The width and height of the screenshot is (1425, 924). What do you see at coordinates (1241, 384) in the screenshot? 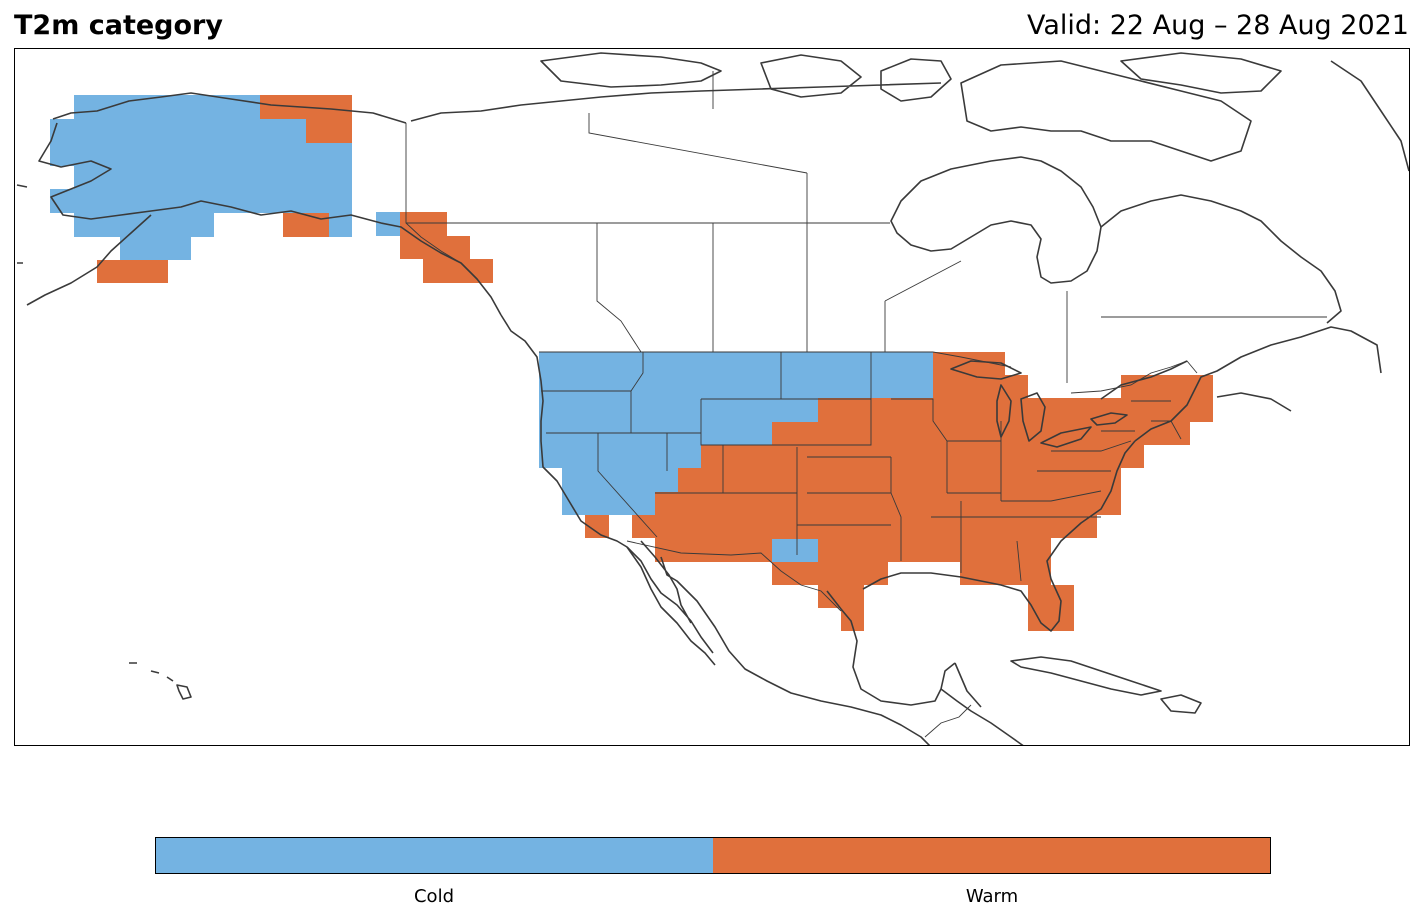
I see `coast-atlantic` at bounding box center [1241, 384].